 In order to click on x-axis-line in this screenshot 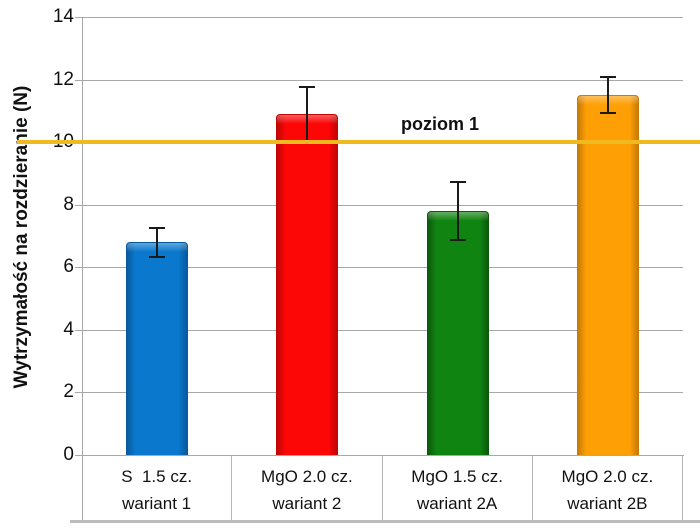, I will do `click(383, 455)`.